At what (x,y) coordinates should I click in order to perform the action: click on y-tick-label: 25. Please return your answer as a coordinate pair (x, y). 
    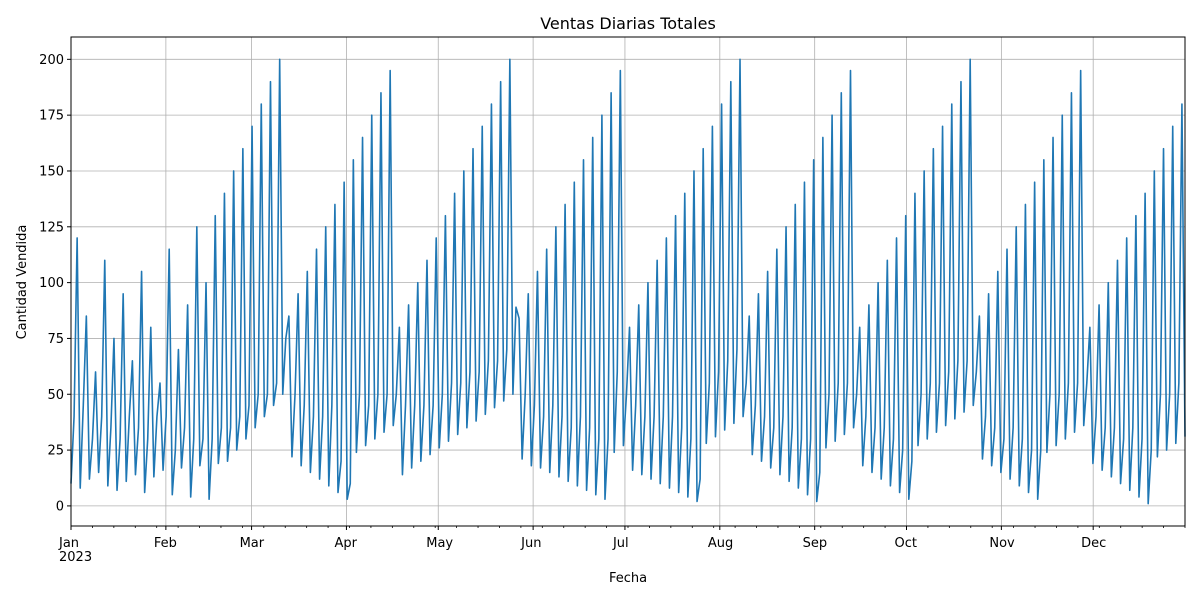
    Looking at the image, I should click on (55, 451).